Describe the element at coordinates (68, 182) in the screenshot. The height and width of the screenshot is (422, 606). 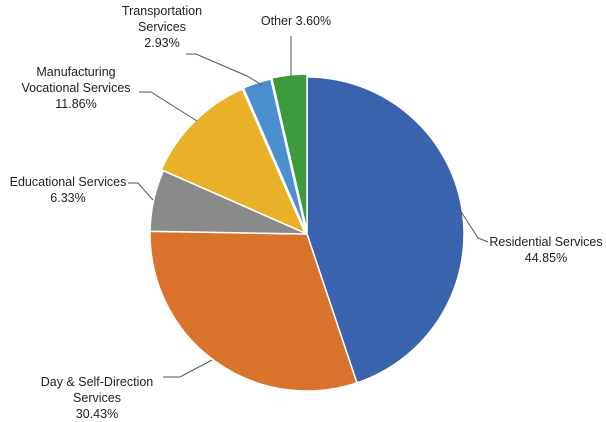
I see `slice-label-line: Educational Services` at that location.